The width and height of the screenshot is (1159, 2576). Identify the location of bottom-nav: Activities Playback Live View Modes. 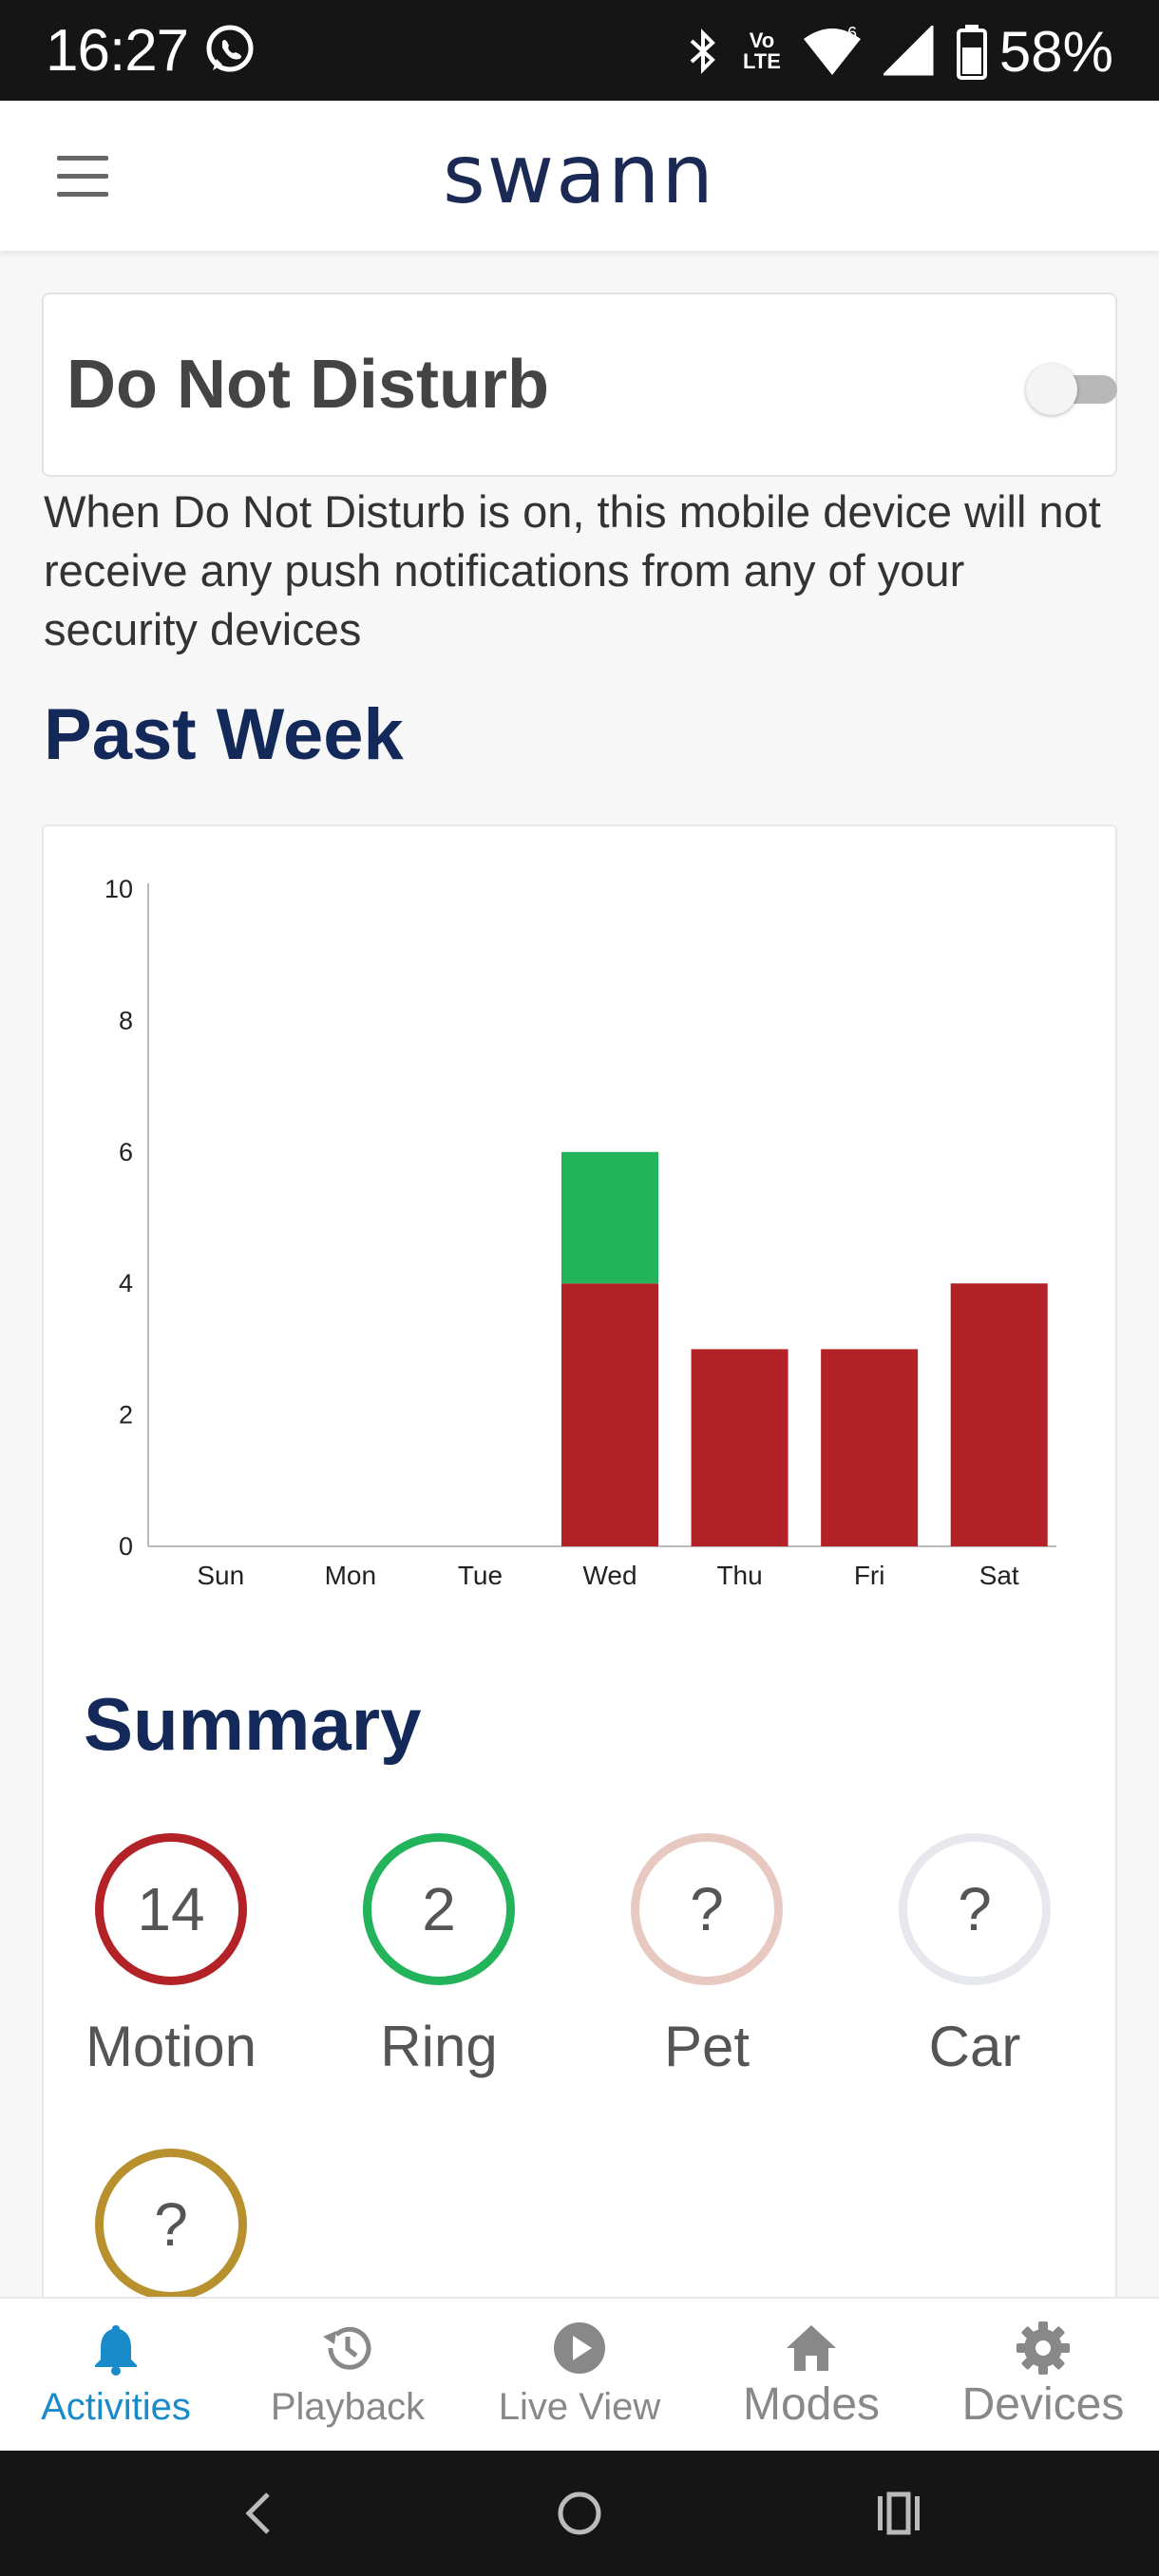
(579, 2374).